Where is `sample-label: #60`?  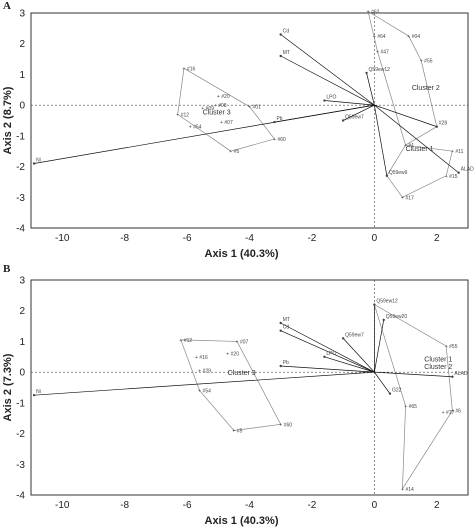 sample-label: #60 is located at coordinates (288, 425).